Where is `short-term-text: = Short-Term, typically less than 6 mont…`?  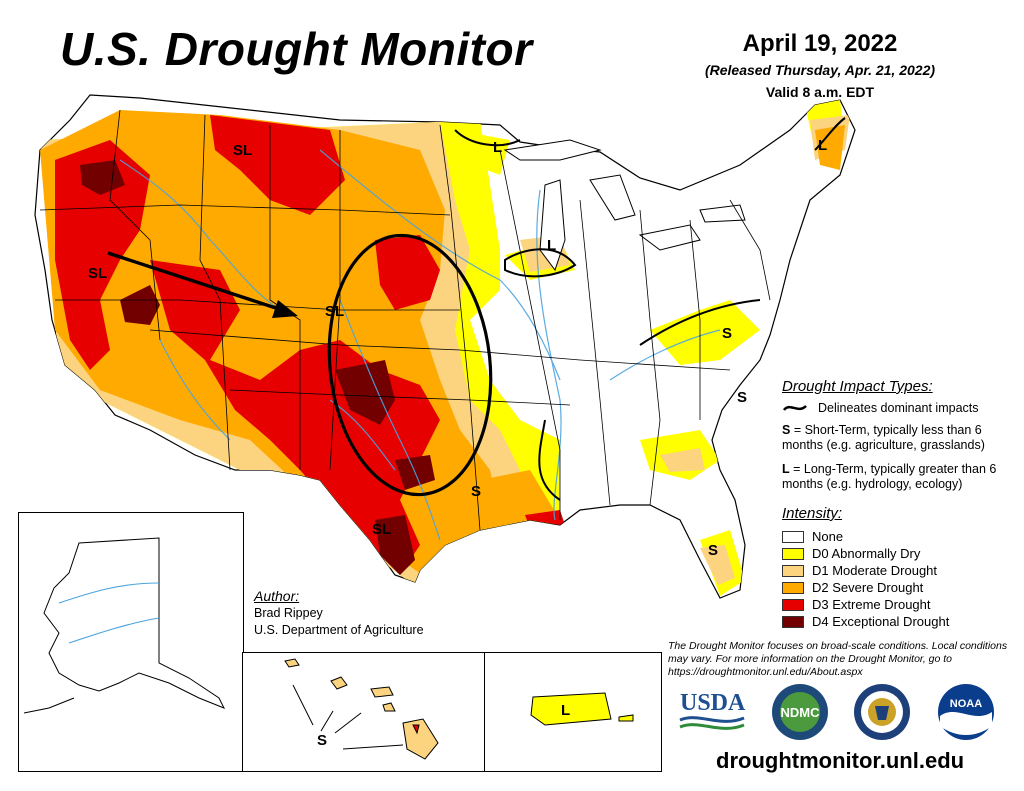 short-term-text: = Short-Term, typically less than 6 mont… is located at coordinates (883, 437).